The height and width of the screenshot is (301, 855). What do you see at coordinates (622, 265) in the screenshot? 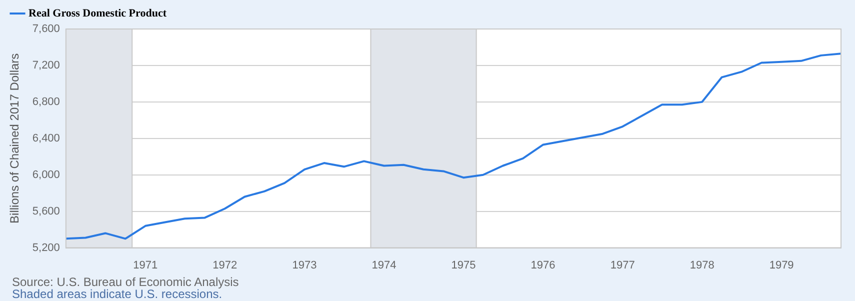
I see `x-tick-label: 1977` at bounding box center [622, 265].